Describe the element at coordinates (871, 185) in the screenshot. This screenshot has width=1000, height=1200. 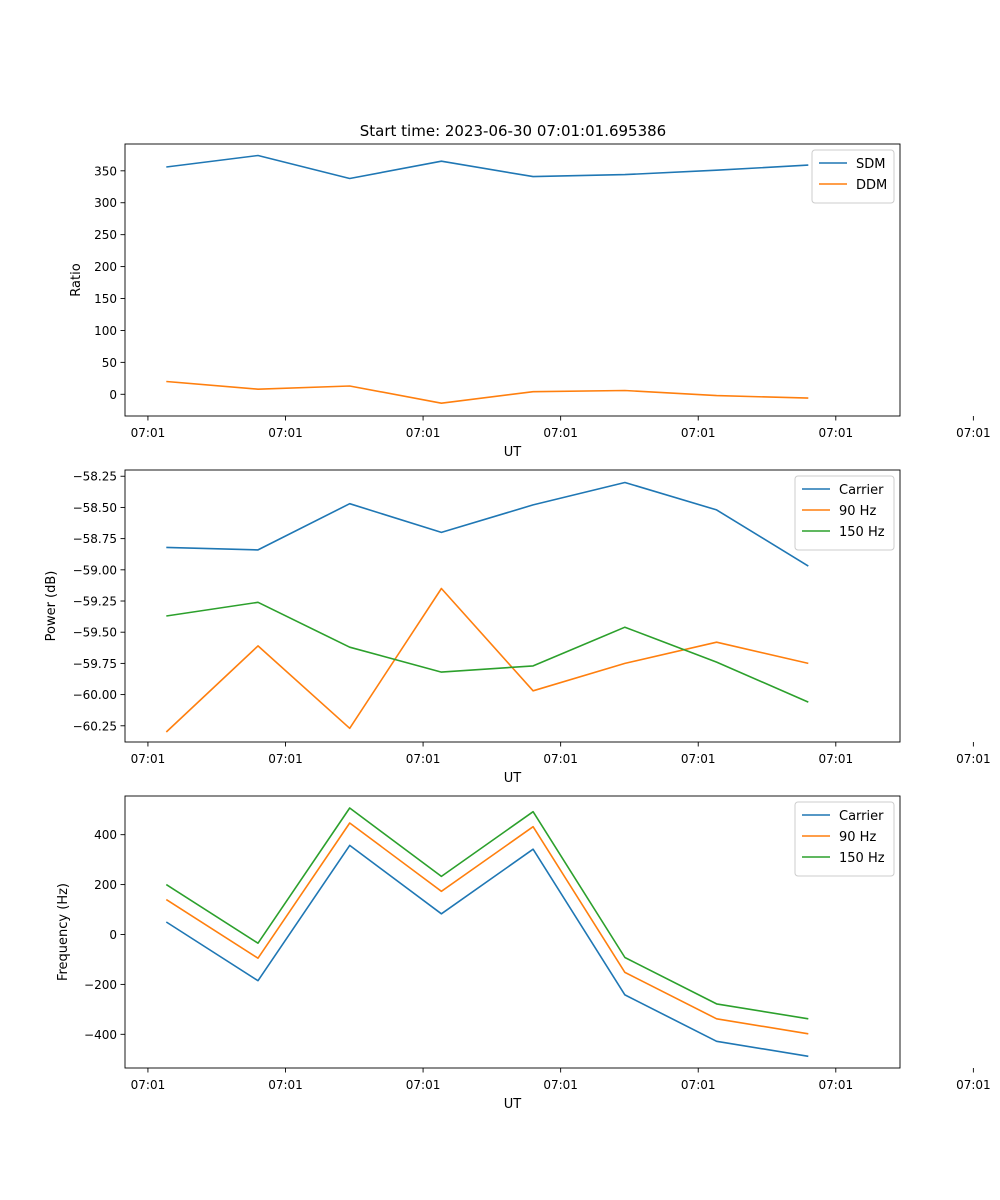
I see `legend-label: DDM` at that location.